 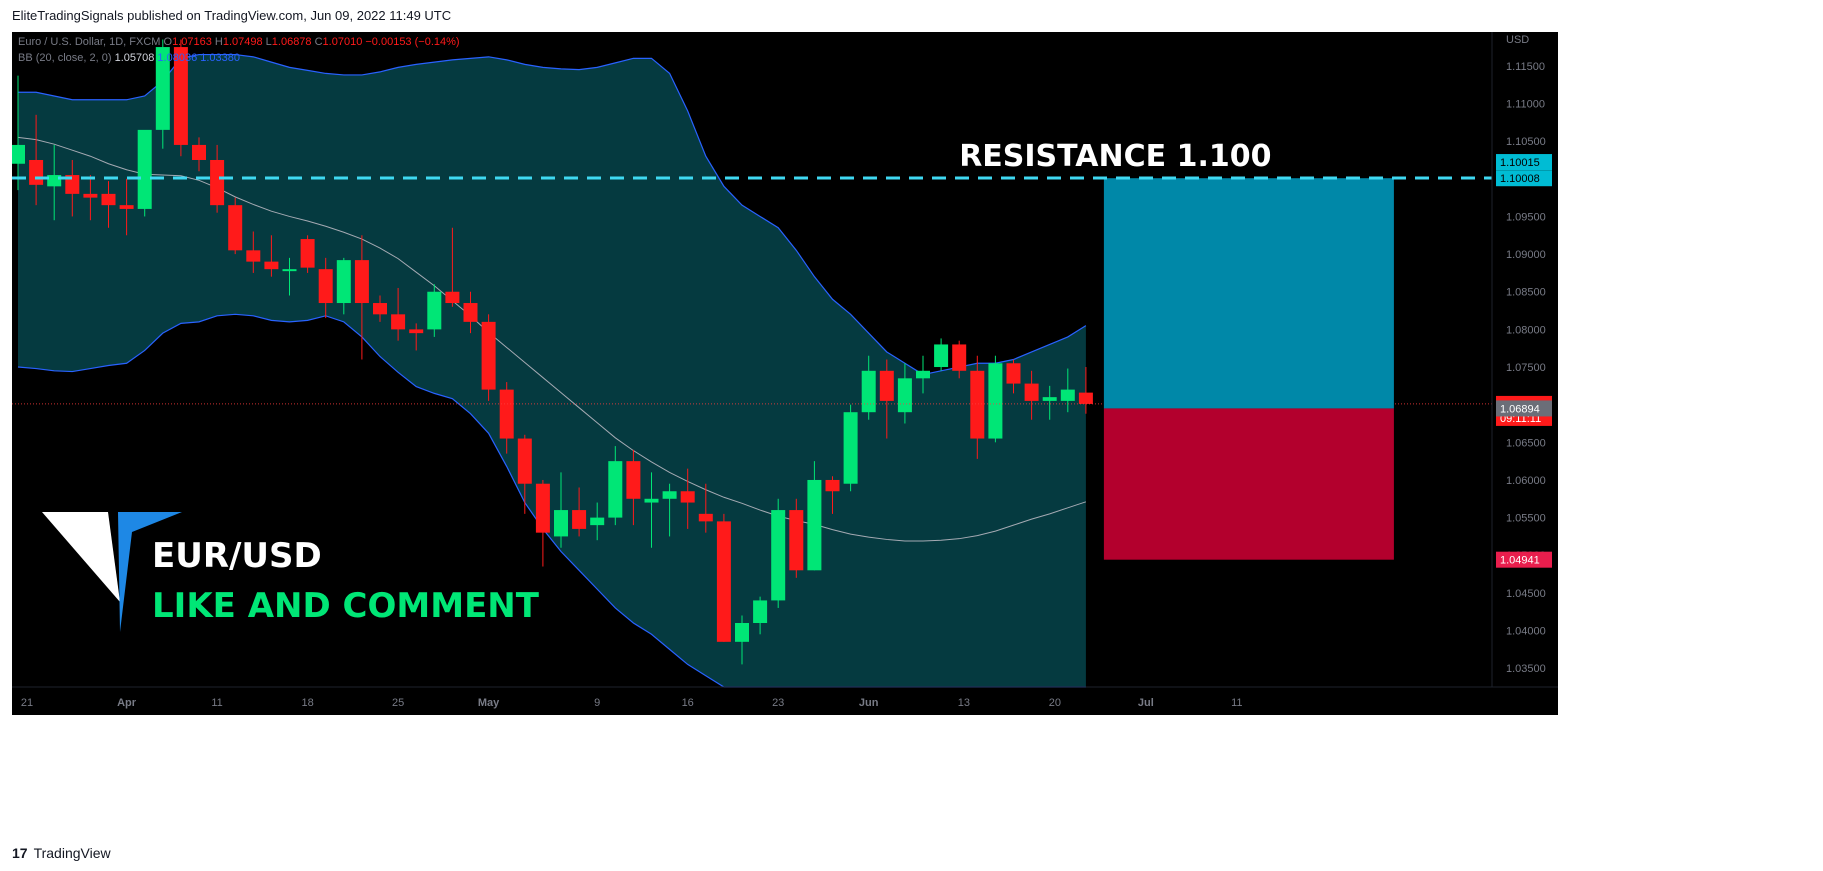 What do you see at coordinates (1526, 293) in the screenshot?
I see `price-tick-label: 1.08500` at bounding box center [1526, 293].